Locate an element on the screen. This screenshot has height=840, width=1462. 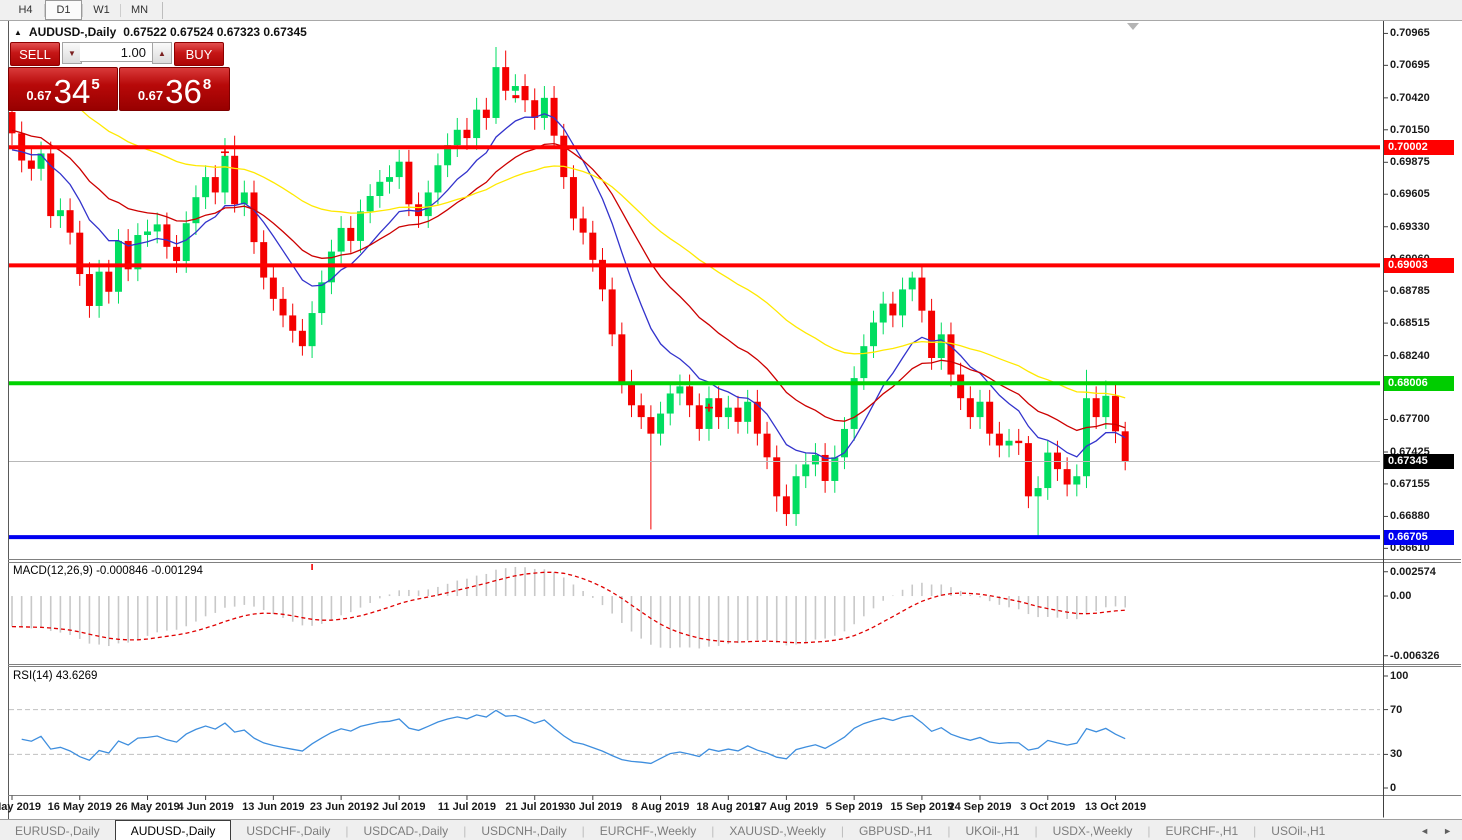
tab-scroll-left-icon: ◄ is located at coordinates (1425, 830).